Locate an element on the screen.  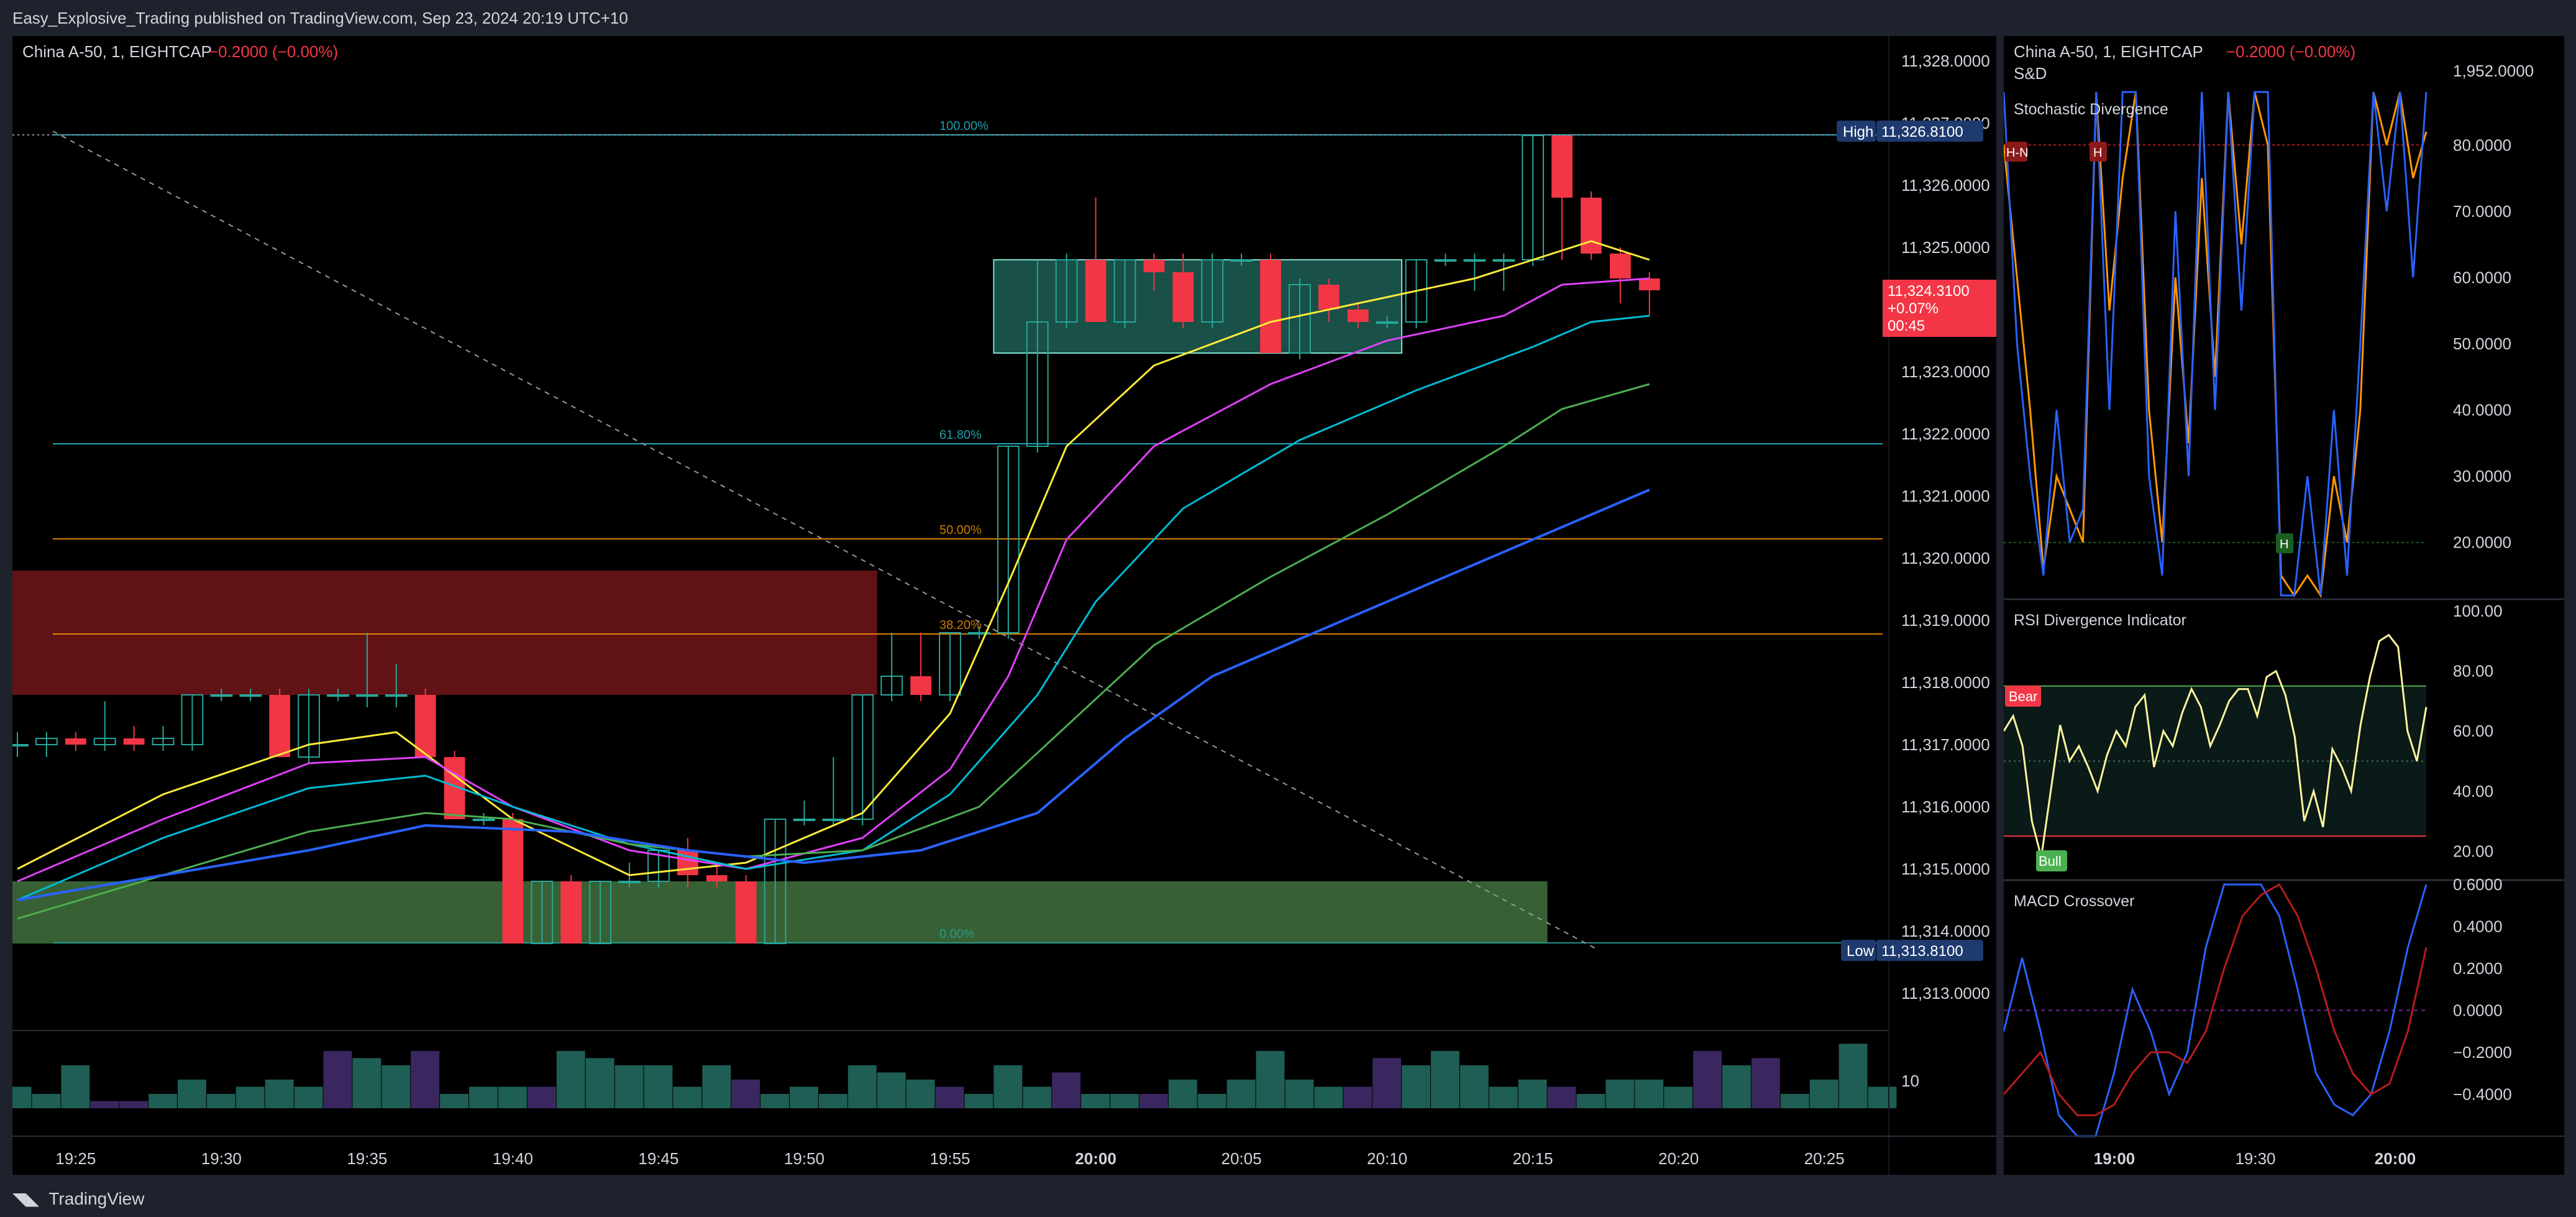
macd-pane: 0.6000 0.4000 0.2000 0.0000 −0.2000 −0.4000 is located at coordinates (2258, 1006).